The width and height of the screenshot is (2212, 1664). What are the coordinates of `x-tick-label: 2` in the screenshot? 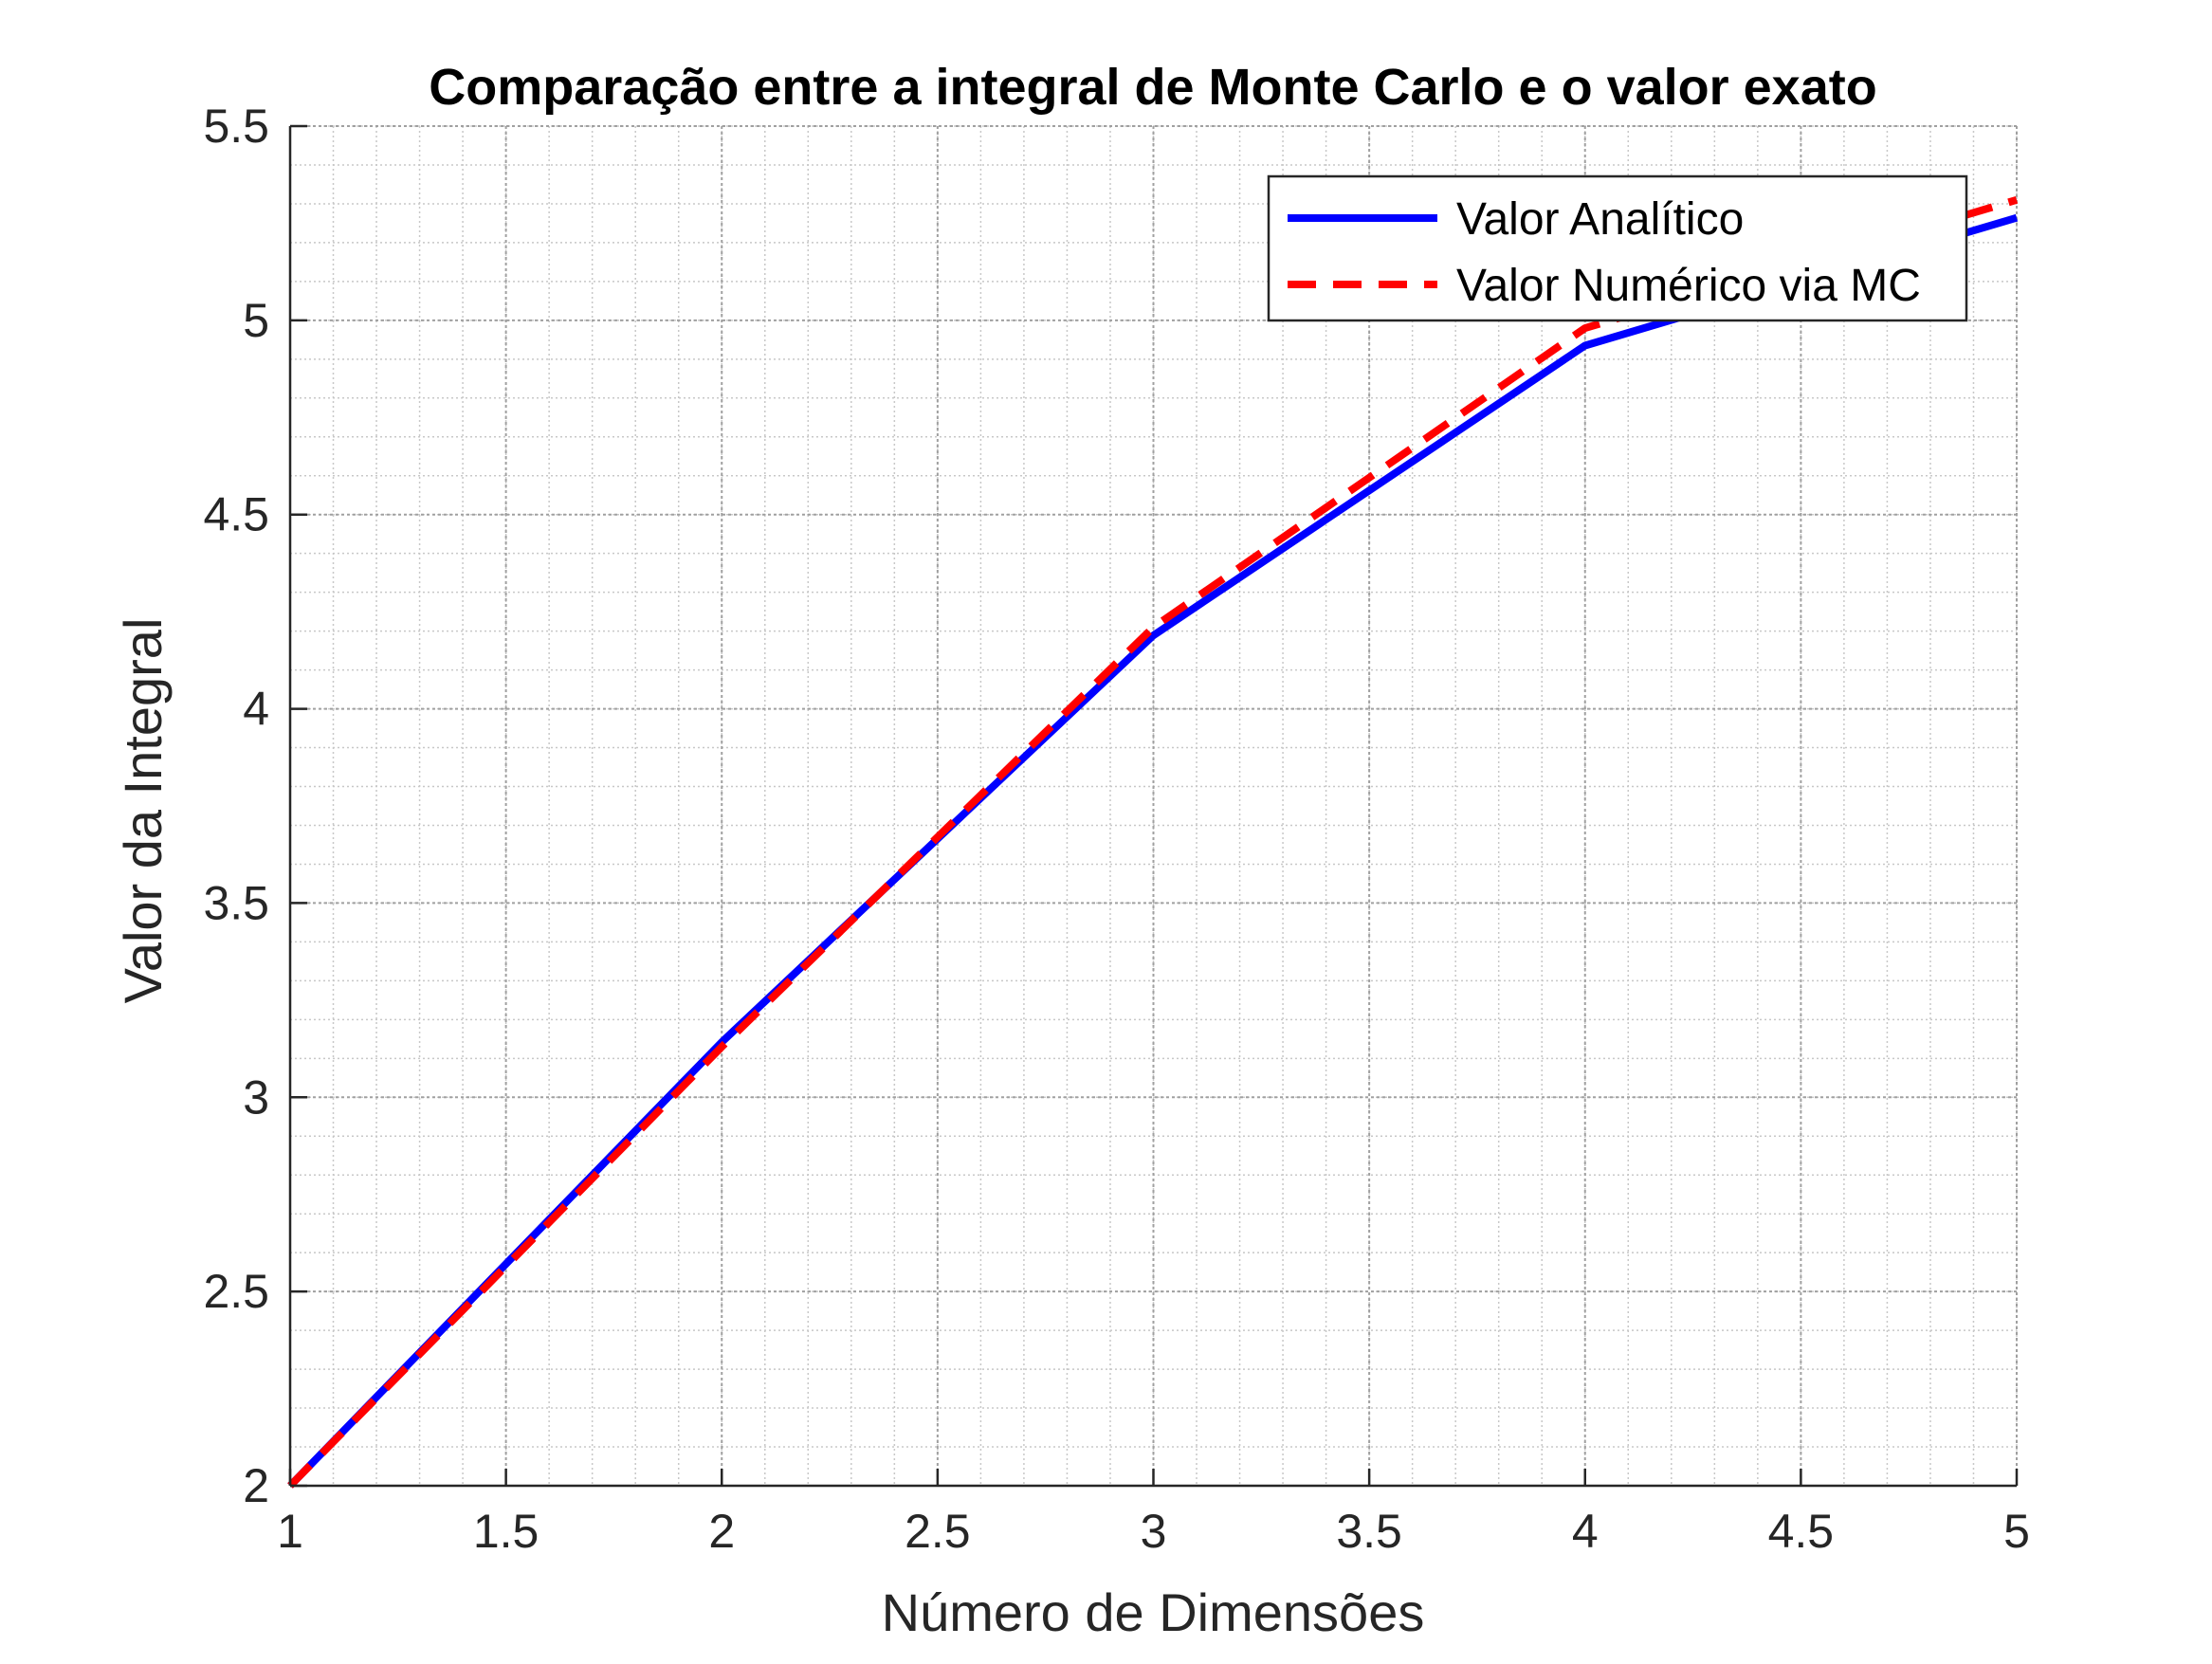 It's located at (721, 1531).